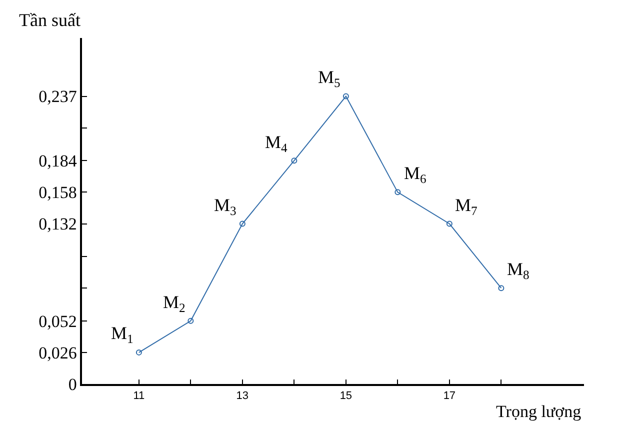  What do you see at coordinates (415, 174) in the screenshot?
I see `annotation: M$_{6}$` at bounding box center [415, 174].